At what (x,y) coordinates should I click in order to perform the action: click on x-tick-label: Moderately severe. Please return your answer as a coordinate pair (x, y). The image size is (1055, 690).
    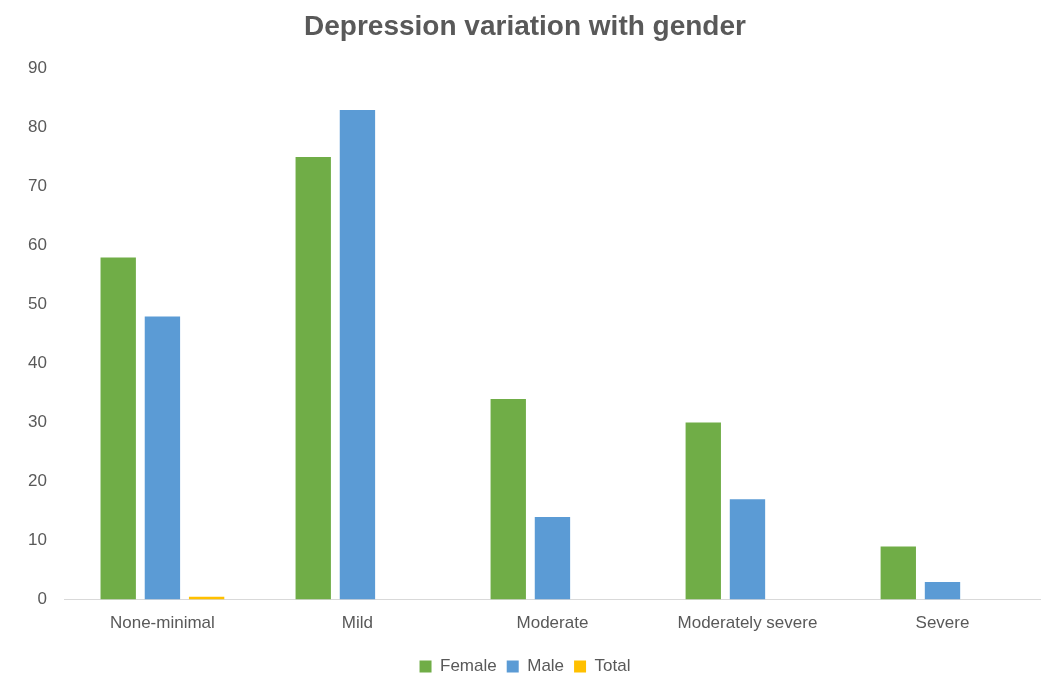
    Looking at the image, I should click on (747, 623).